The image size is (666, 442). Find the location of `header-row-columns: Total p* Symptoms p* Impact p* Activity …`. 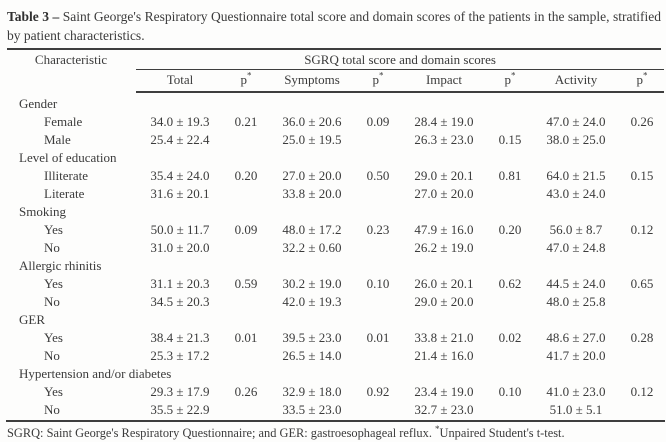

header-row-columns: Total p* Symptoms p* Impact p* Activity … is located at coordinates (335, 81).